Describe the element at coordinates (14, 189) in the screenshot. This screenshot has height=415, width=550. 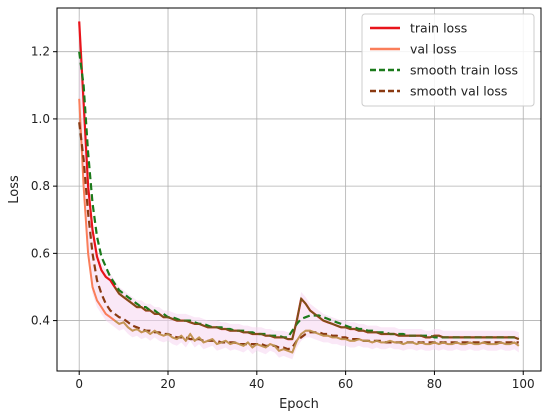
I see `y-axis-label: Loss` at that location.